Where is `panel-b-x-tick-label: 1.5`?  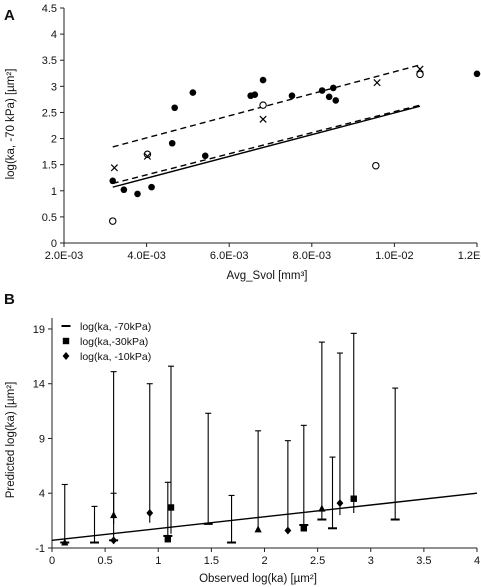
panel-b-x-tick-label: 1.5 is located at coordinates (211, 561).